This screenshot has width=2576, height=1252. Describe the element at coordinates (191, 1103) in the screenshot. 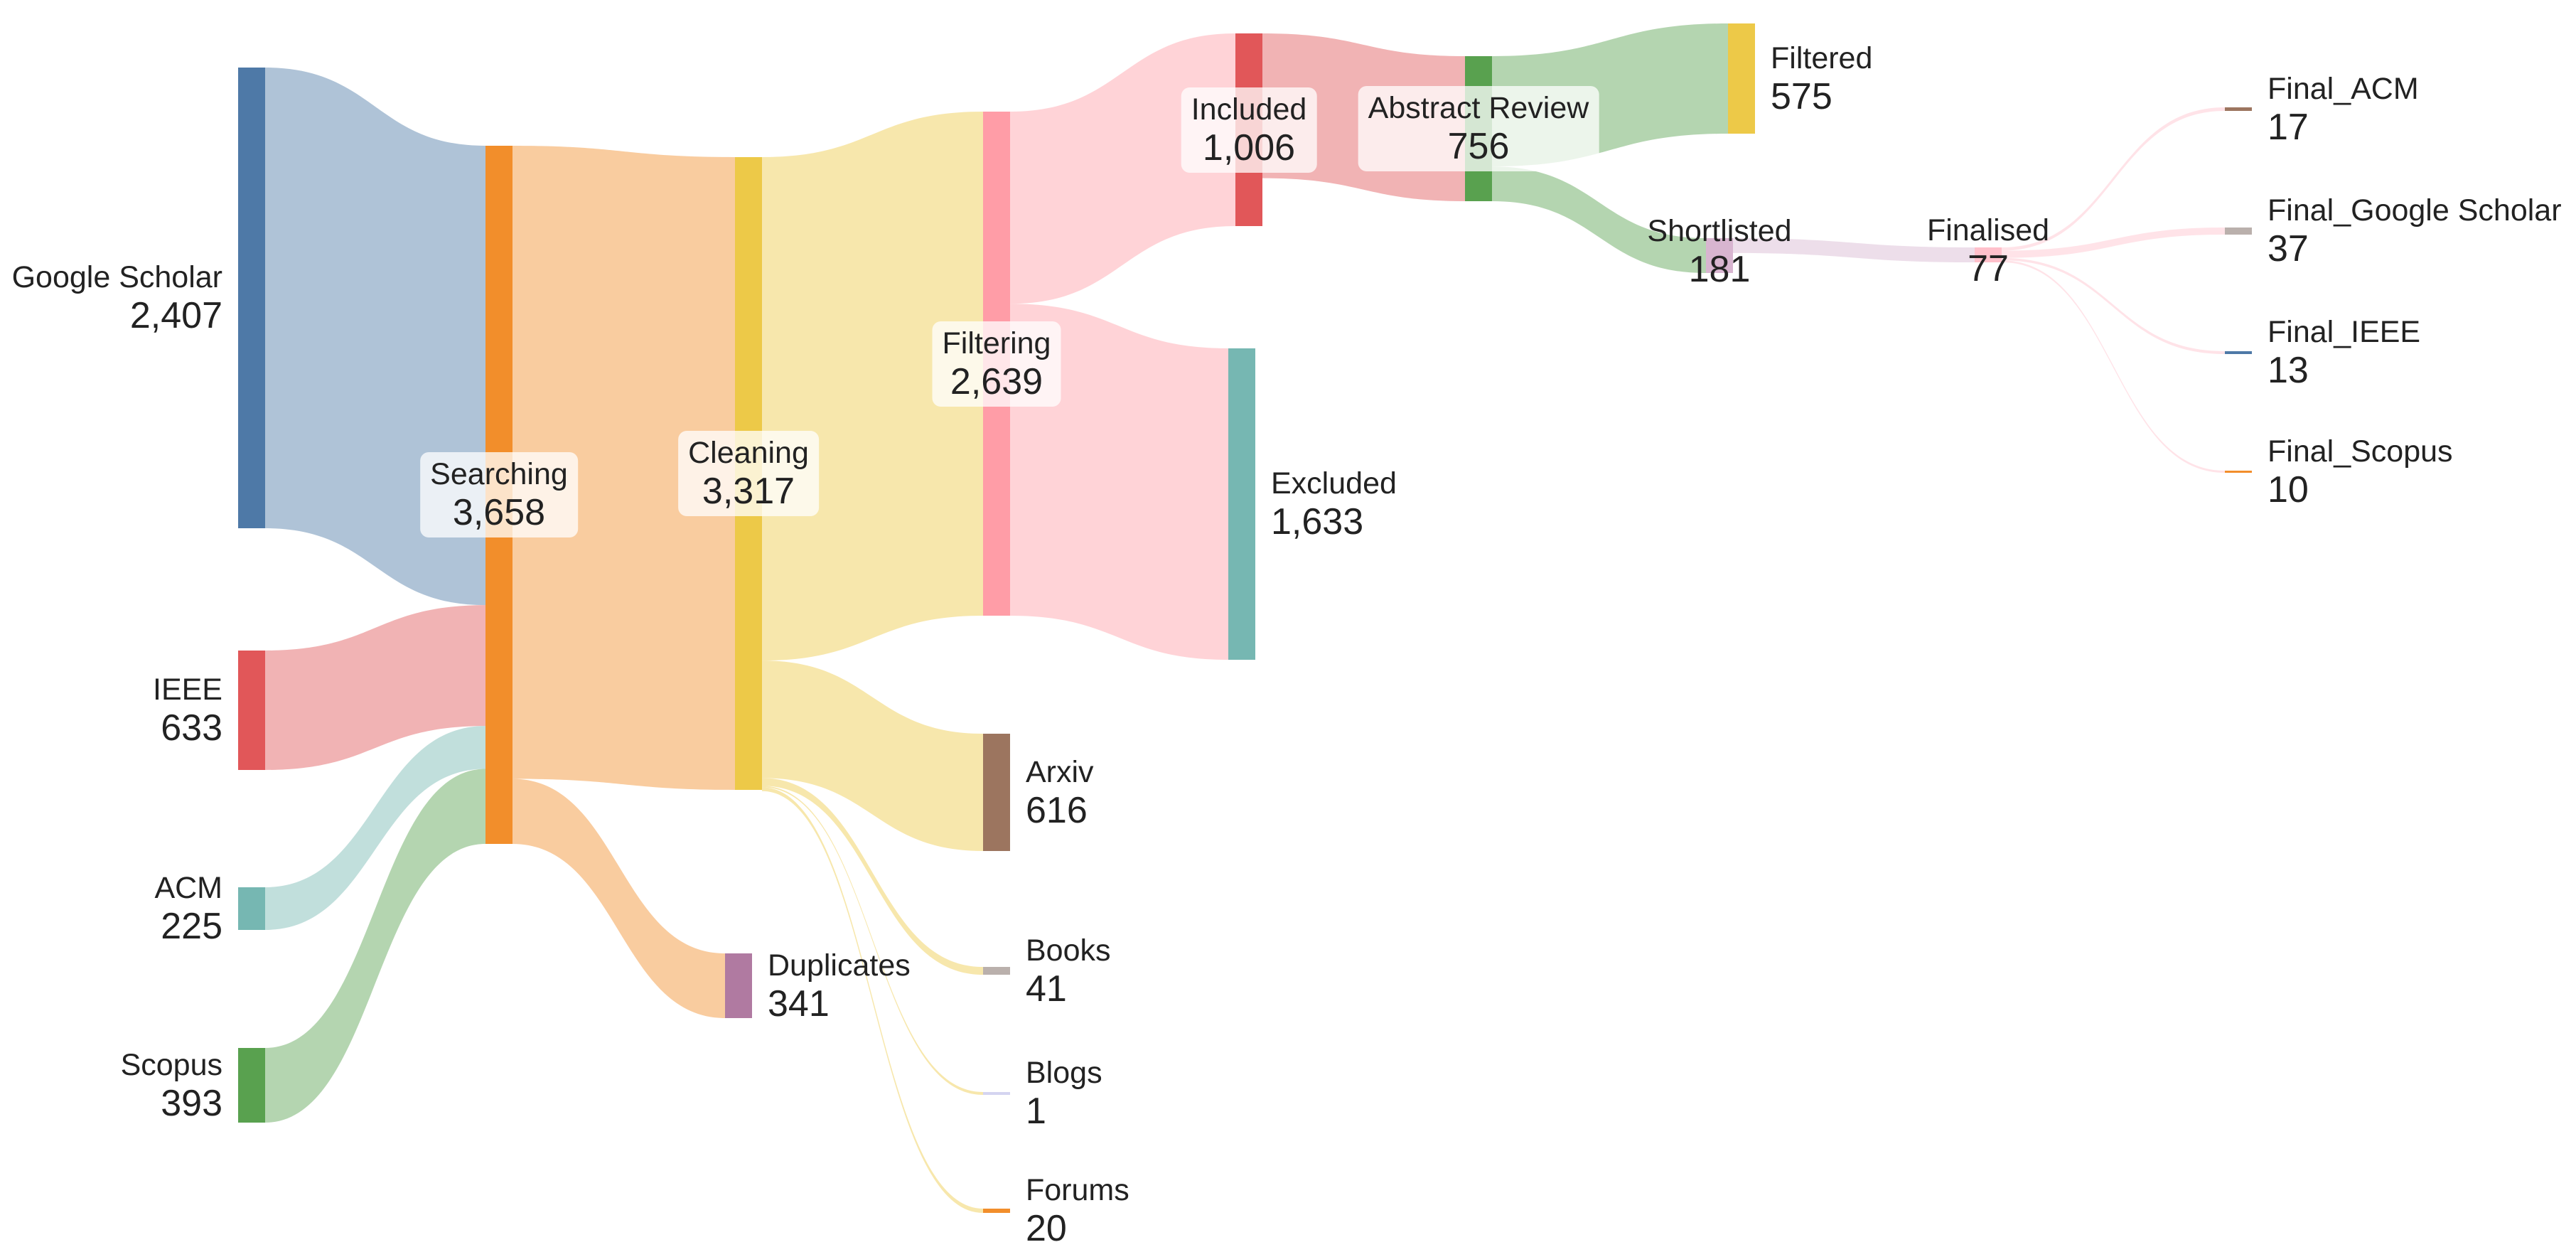

I see `node-count: 393` at that location.